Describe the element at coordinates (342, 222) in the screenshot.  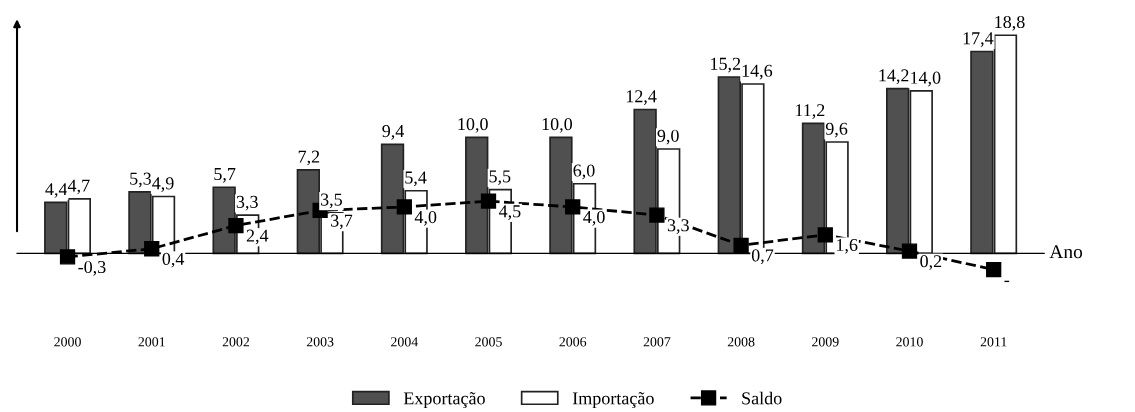
I see `data-label: 3,7` at that location.